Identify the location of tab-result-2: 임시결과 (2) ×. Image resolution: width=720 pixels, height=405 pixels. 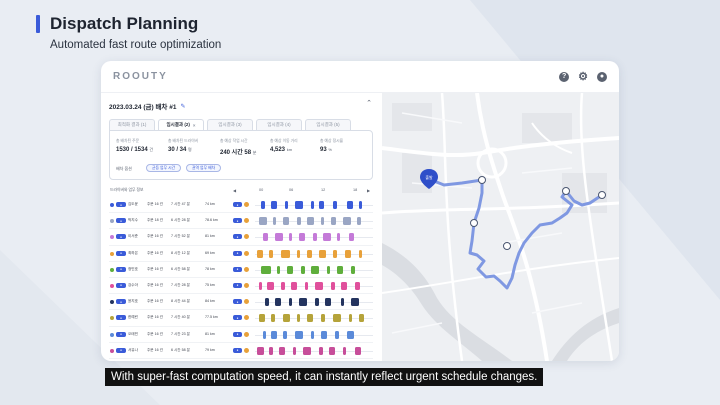
(181, 124).